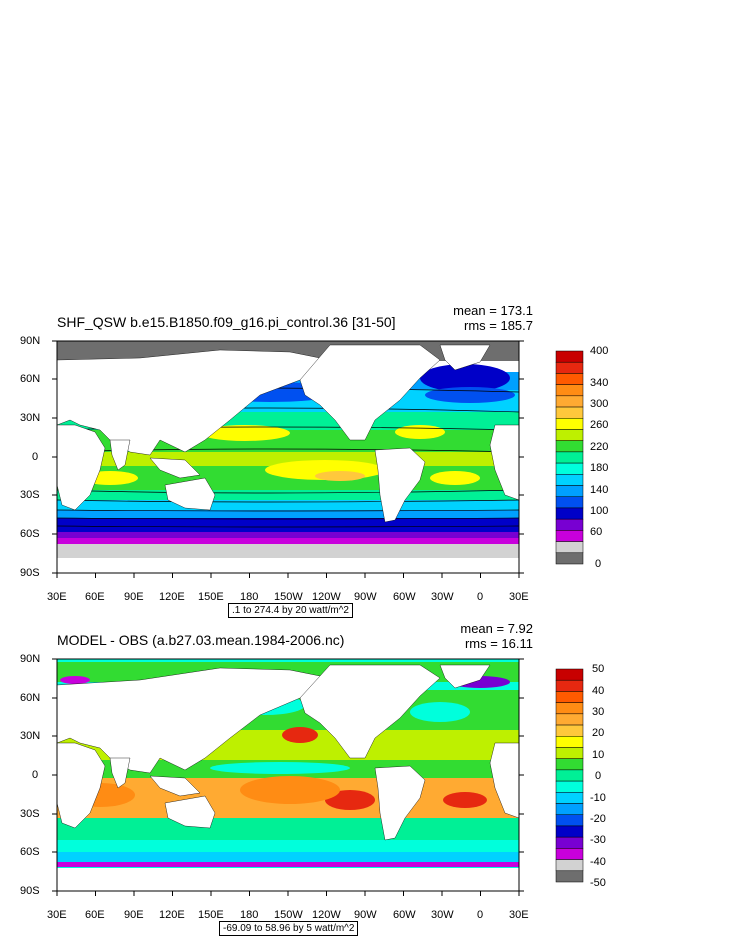  Describe the element at coordinates (350, 800) in the screenshot. I see `diff-pacific-red-s` at that location.